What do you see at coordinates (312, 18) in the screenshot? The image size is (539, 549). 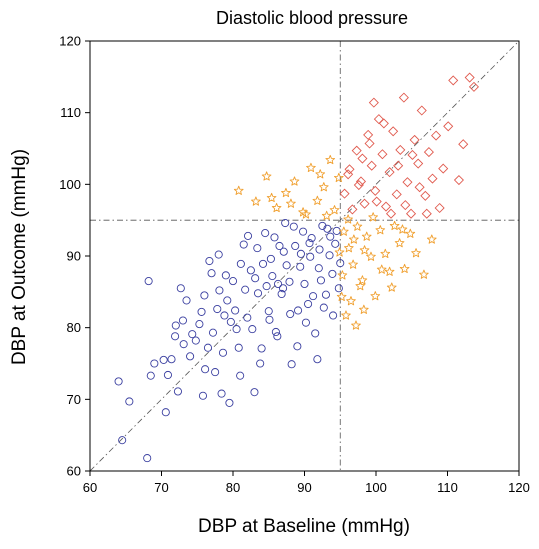 I see `chart-title: Diastolic blood pressure` at bounding box center [312, 18].